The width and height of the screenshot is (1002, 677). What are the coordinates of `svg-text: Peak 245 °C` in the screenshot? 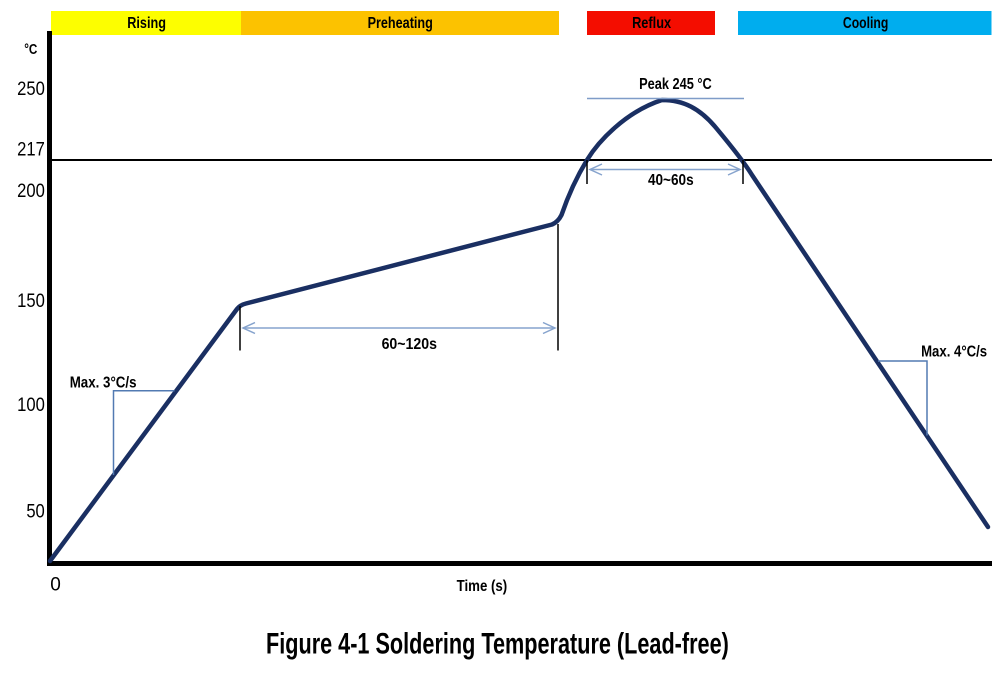 It's located at (675, 85).